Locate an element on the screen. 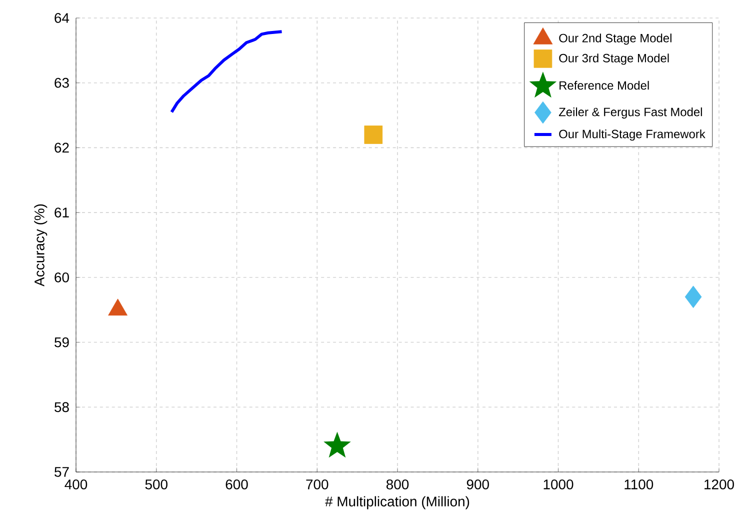 The height and width of the screenshot is (531, 742). y-tick-label: 59 is located at coordinates (61, 342).